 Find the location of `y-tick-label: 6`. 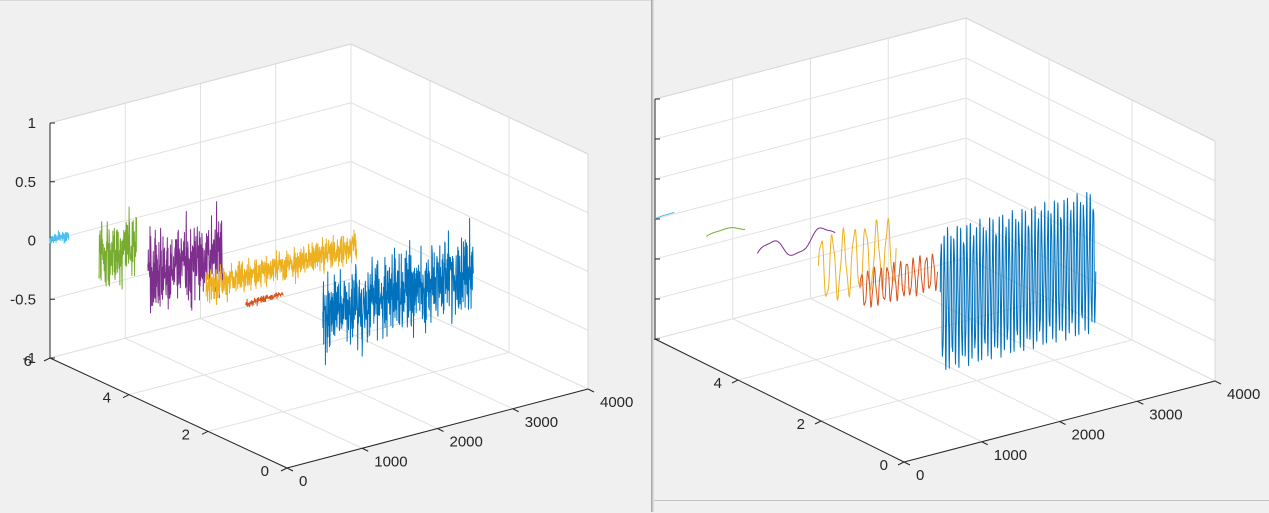

y-tick-label: 6 is located at coordinates (28, 361).